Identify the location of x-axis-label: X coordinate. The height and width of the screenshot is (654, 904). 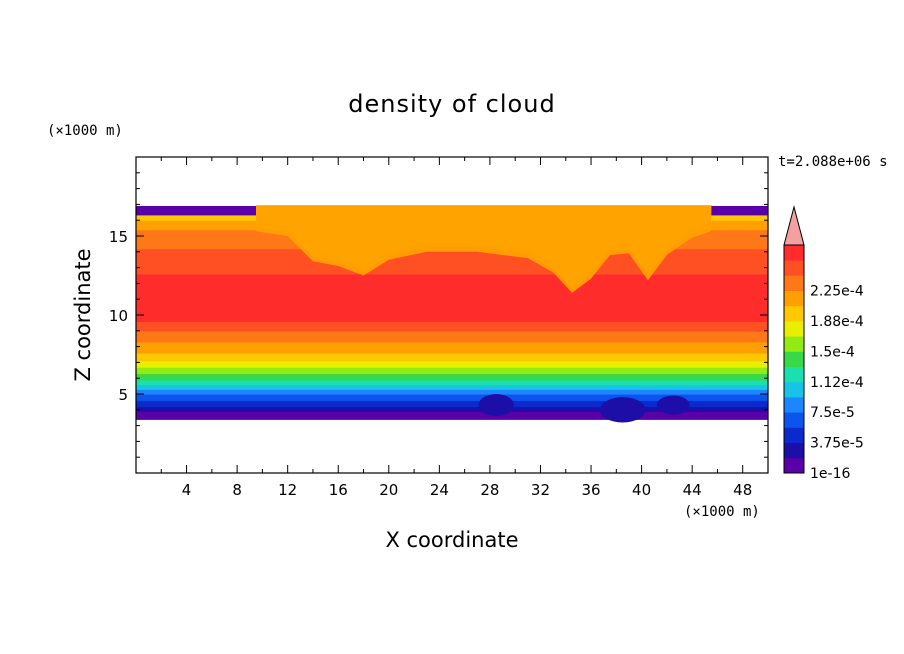
(451, 540).